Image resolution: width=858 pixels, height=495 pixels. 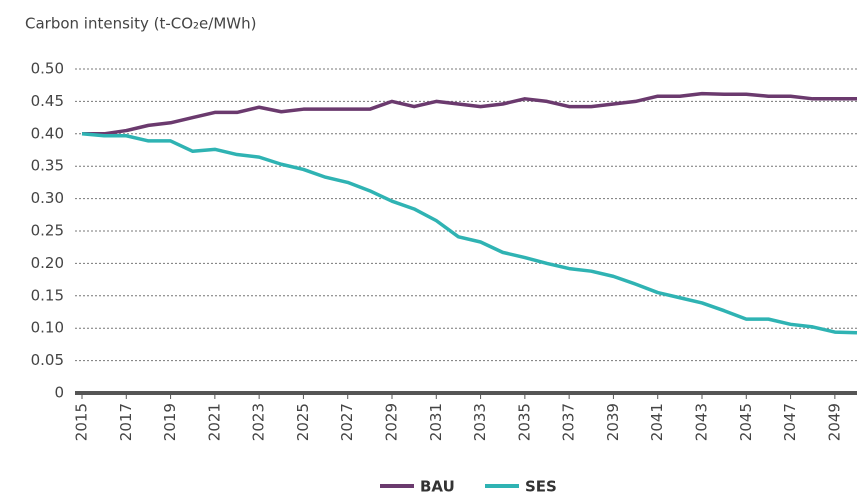 What do you see at coordinates (47, 263) in the screenshot?
I see `y-tick-label: 0.20` at bounding box center [47, 263].